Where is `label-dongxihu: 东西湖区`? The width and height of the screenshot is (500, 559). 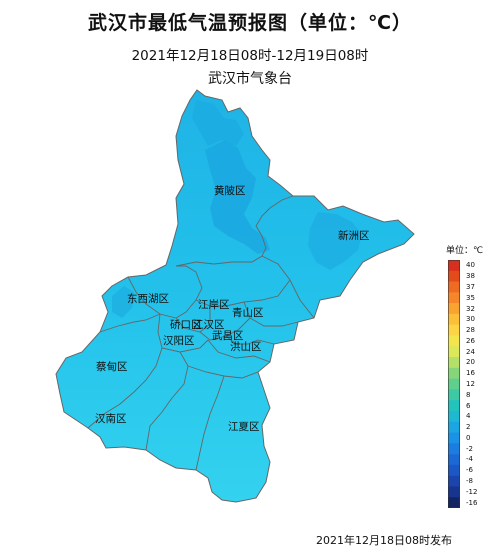 label-dongxihu: 东西湖区 is located at coordinates (148, 298).